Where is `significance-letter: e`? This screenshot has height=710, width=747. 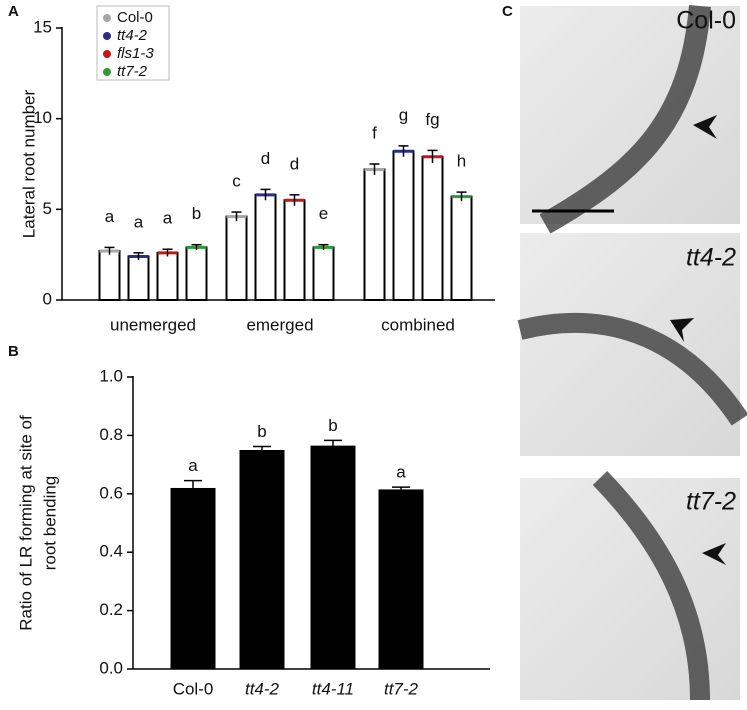 significance-letter: e is located at coordinates (323, 213).